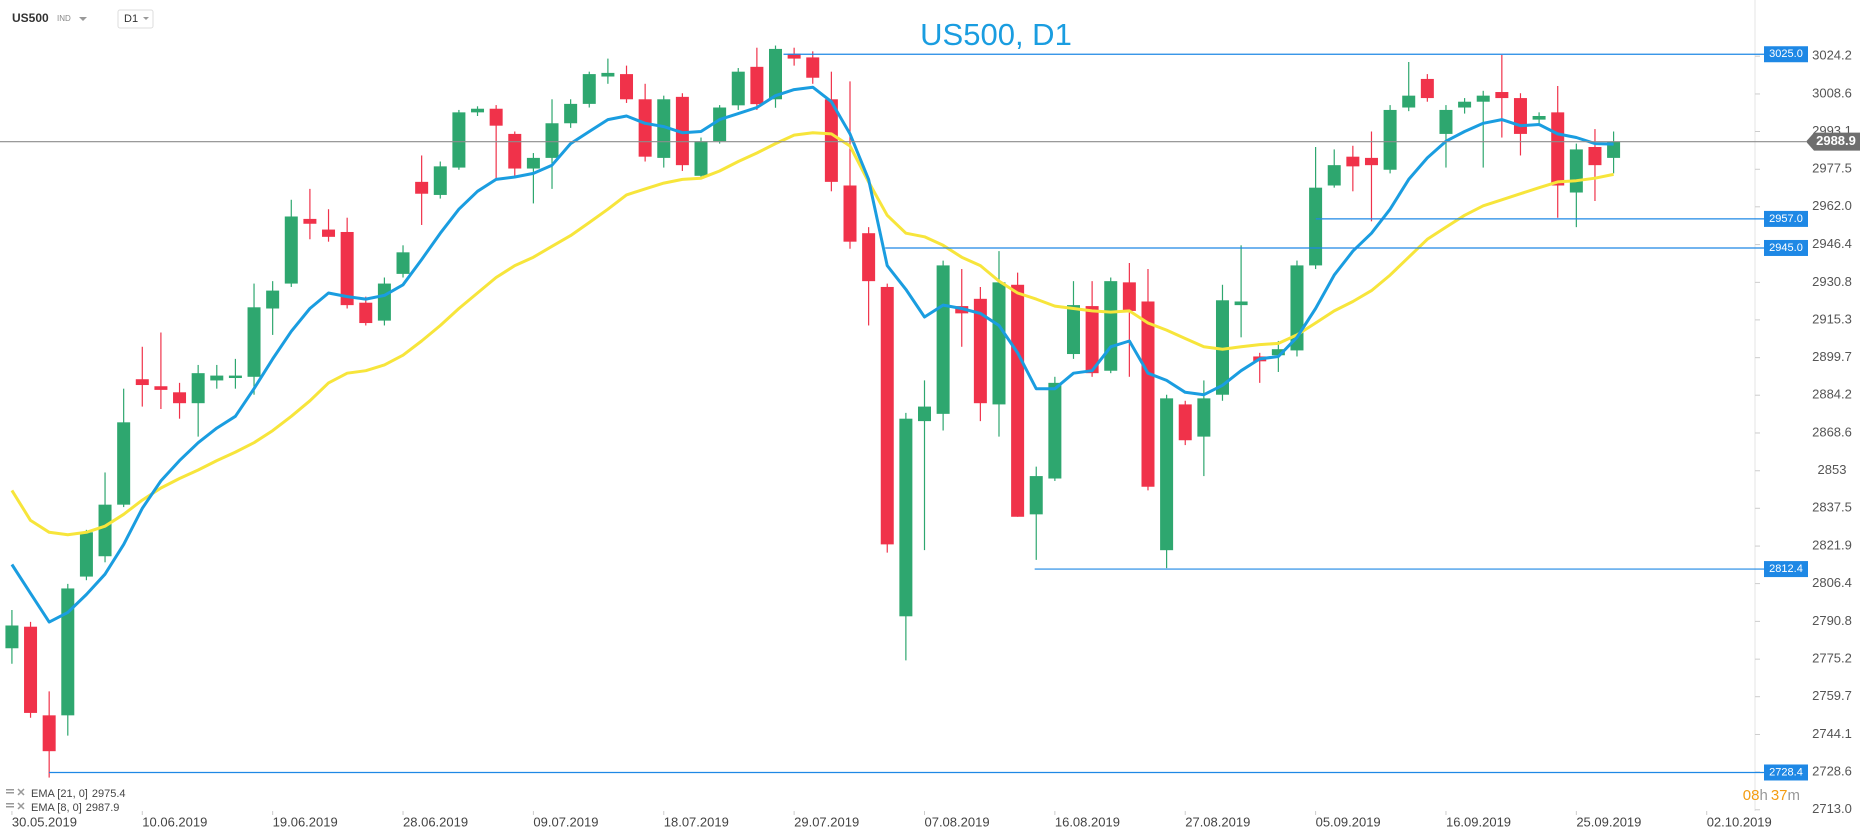 The image size is (1866, 837). I want to click on y-tick-label: 2806.4, so click(1832, 582).